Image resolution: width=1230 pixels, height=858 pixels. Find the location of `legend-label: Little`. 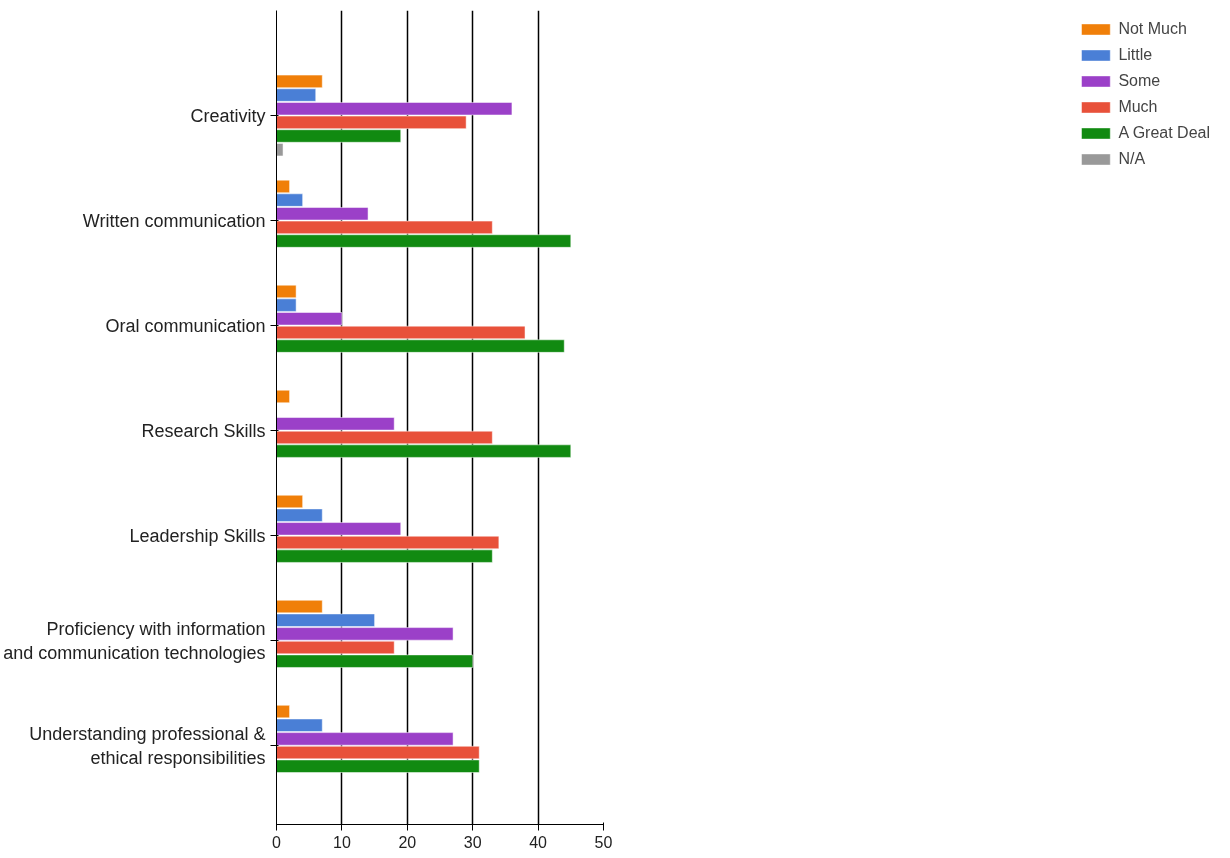

legend-label: Little is located at coordinates (1135, 55).